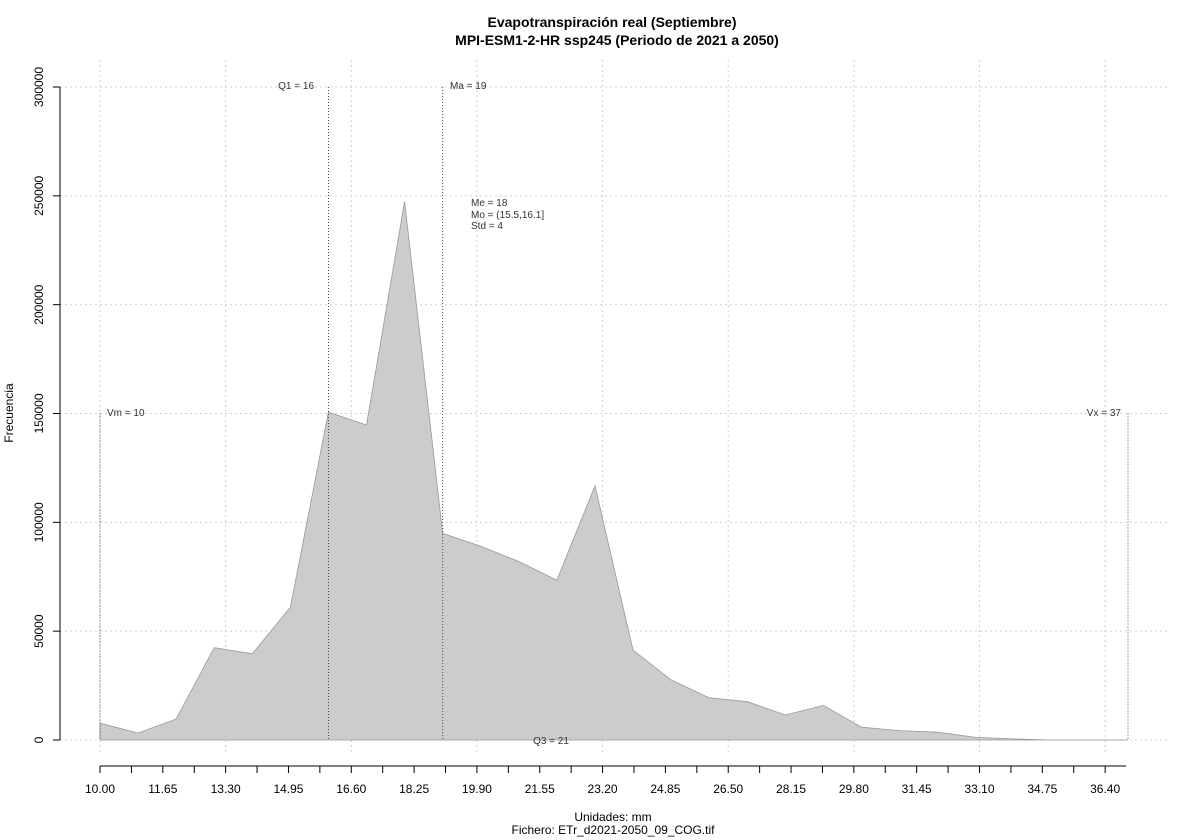 The height and width of the screenshot is (840, 1200). Describe the element at coordinates (39, 304) in the screenshot. I see `y-tick-label: 200000` at that location.